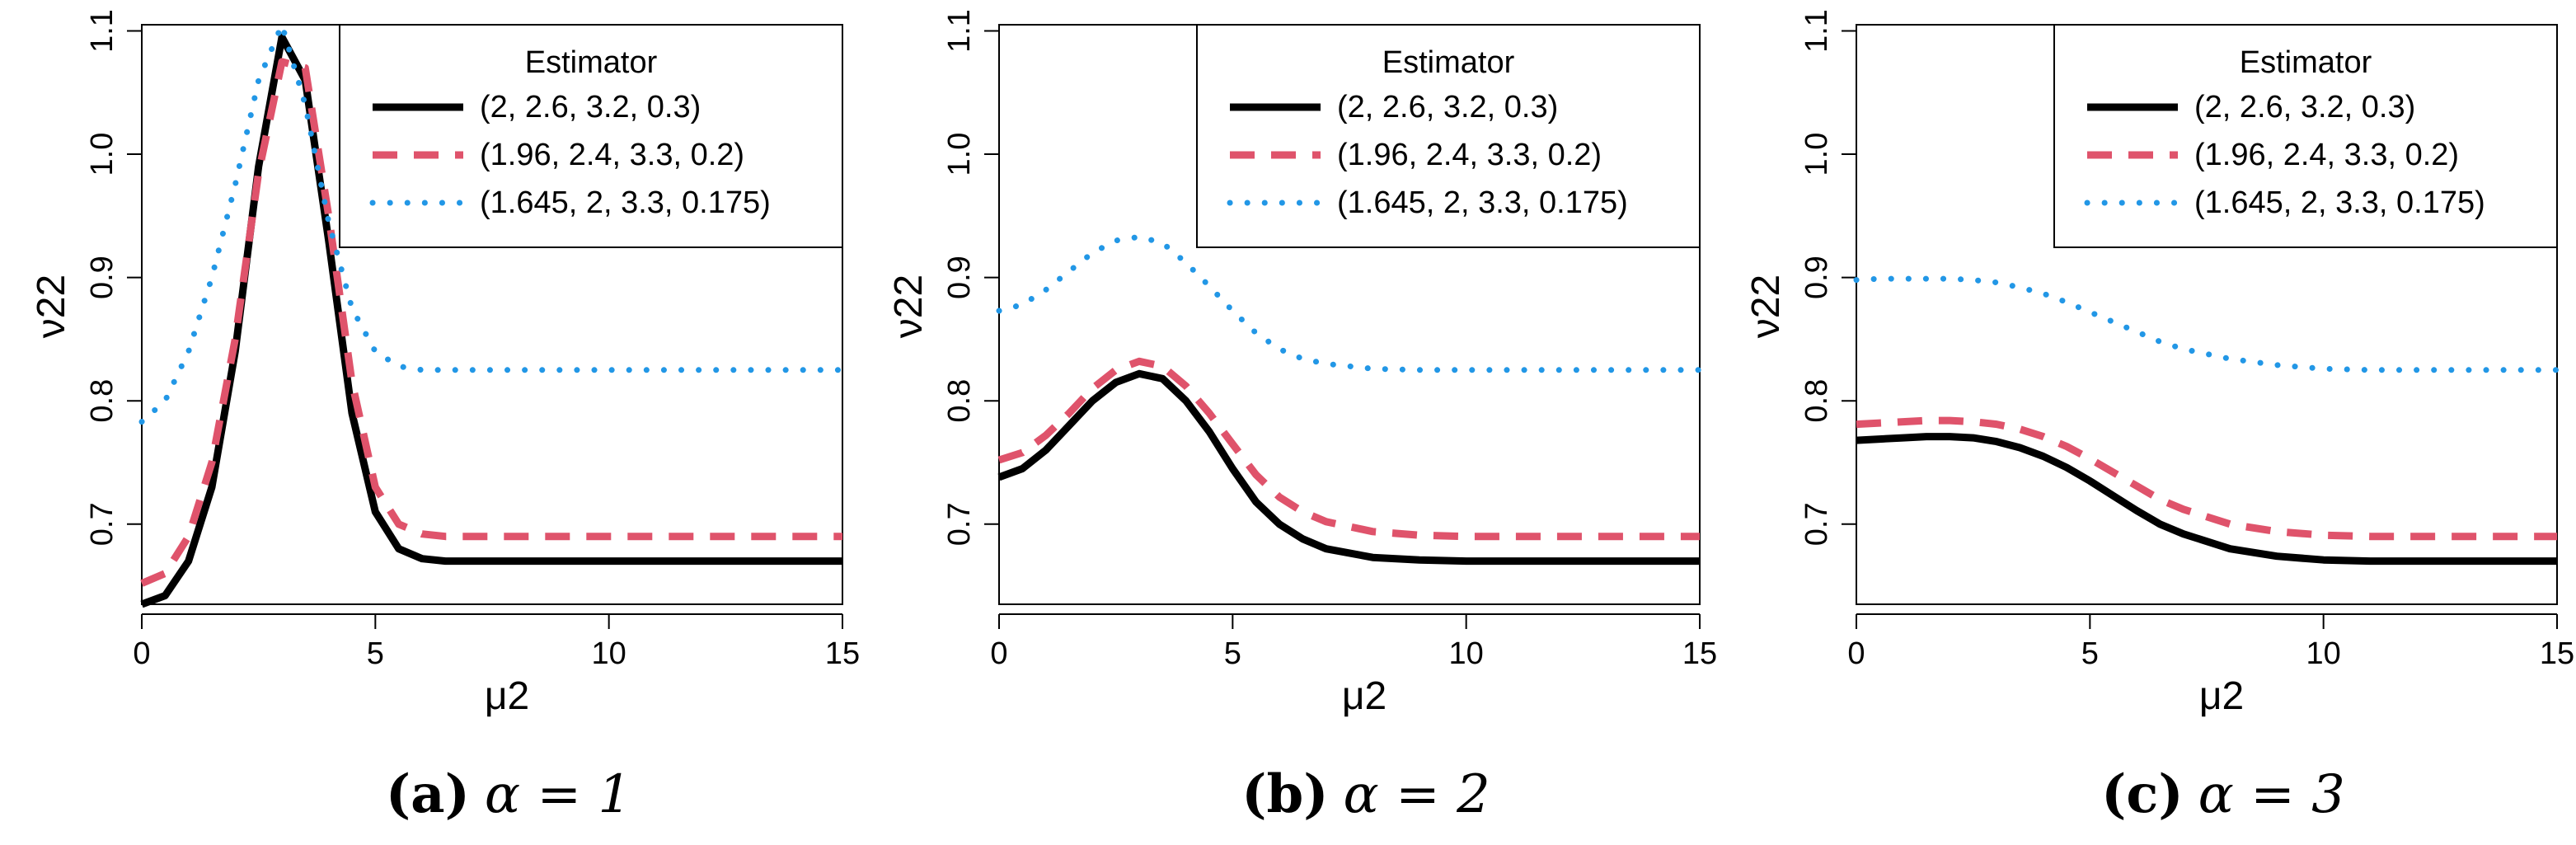 The width and height of the screenshot is (2576, 845). What do you see at coordinates (1284, 794) in the screenshot?
I see `caption-letter: (b)` at bounding box center [1284, 794].